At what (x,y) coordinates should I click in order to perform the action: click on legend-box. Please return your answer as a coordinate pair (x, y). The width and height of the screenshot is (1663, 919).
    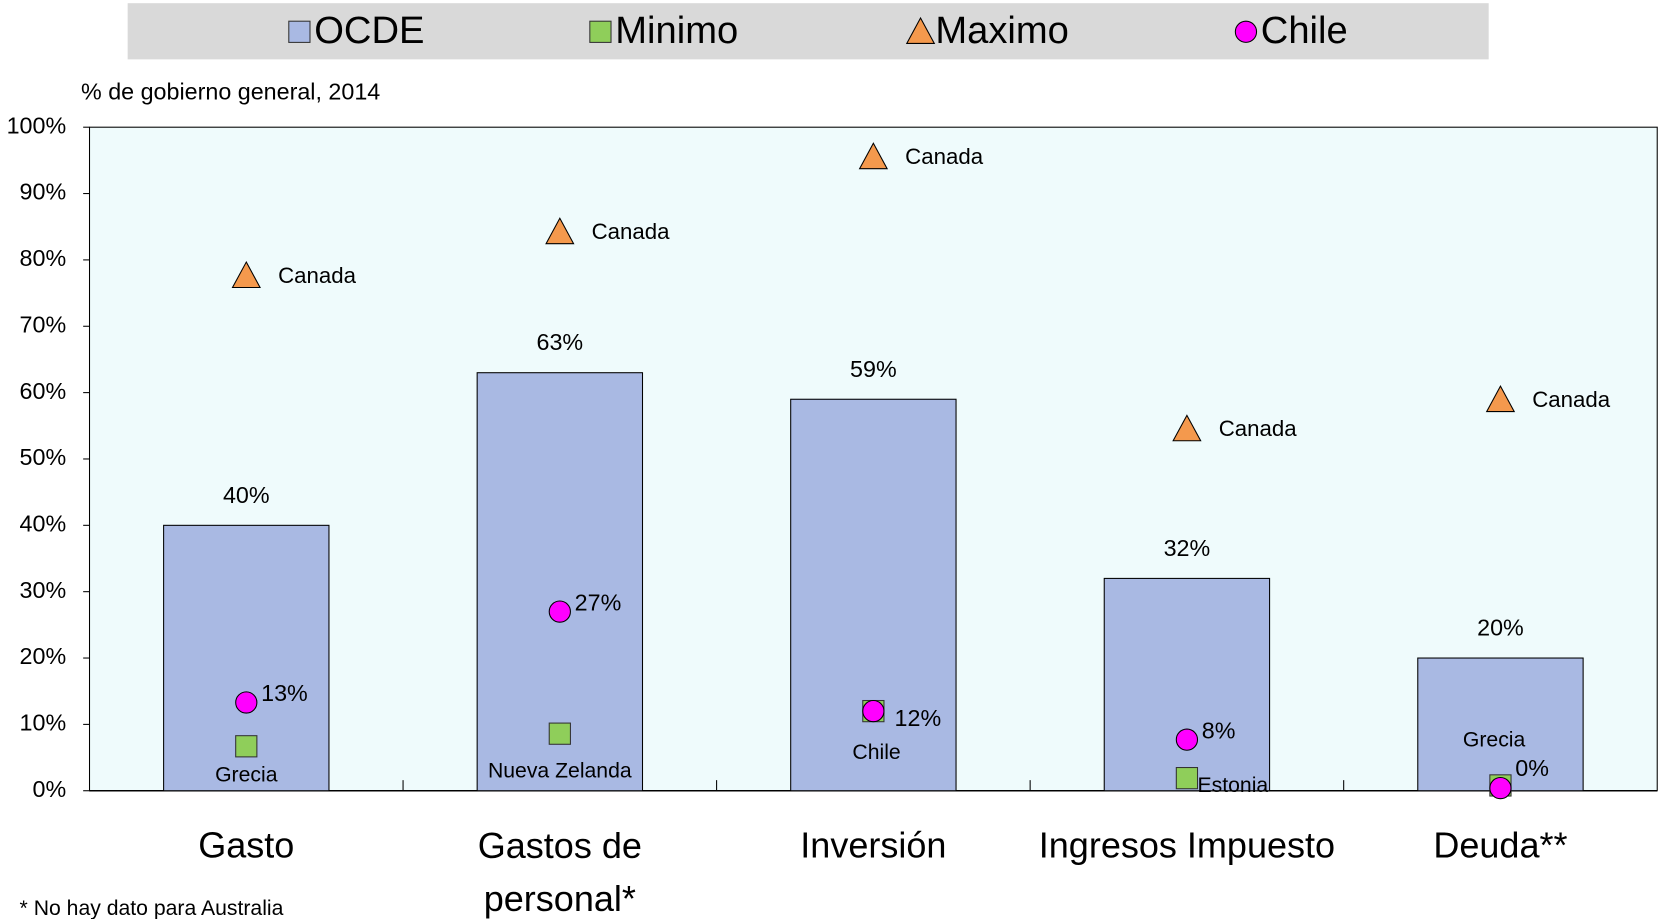
    Looking at the image, I should click on (808, 31).